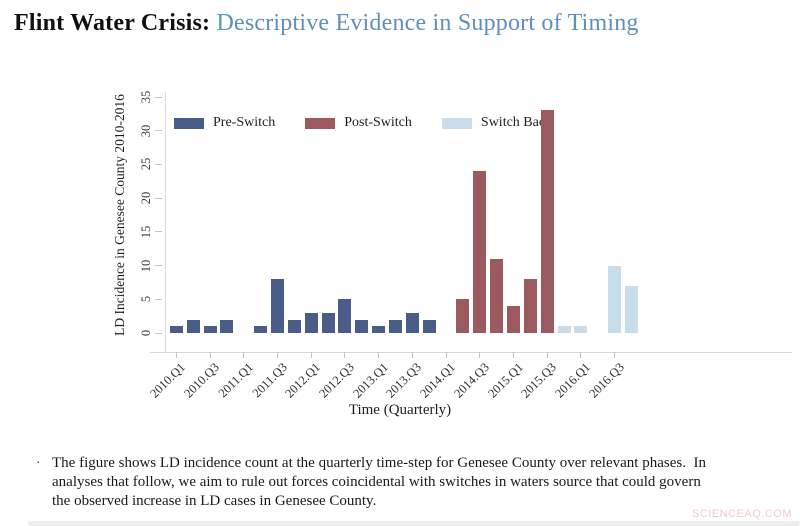  I want to click on legend-label: Pre-Switch, so click(244, 122).